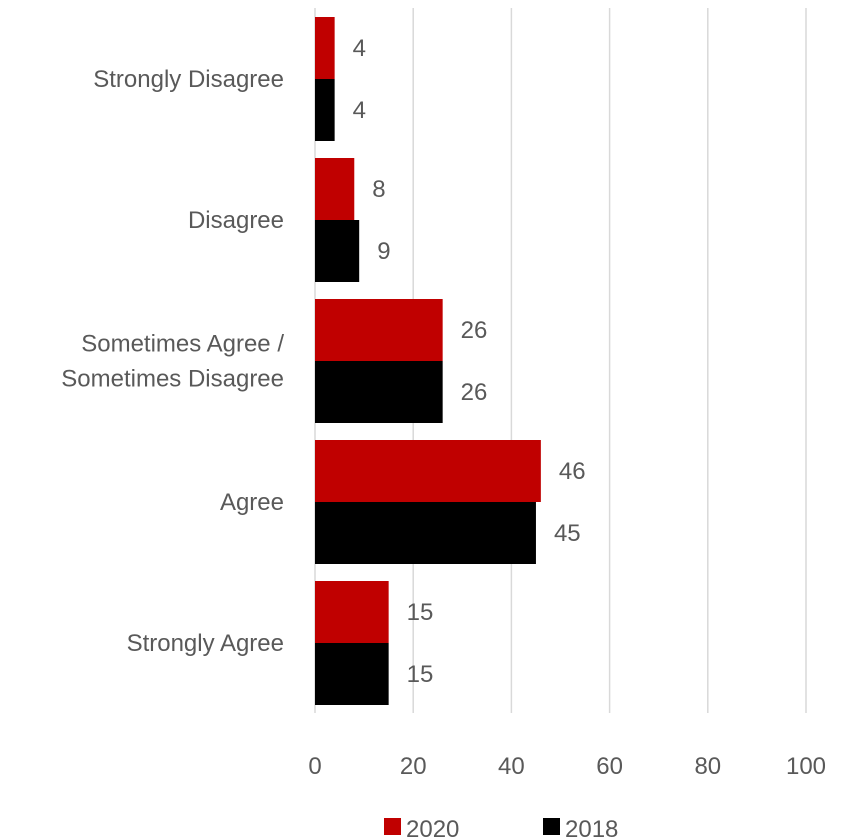  What do you see at coordinates (567, 533) in the screenshot?
I see `data-label-2018-3: 45` at bounding box center [567, 533].